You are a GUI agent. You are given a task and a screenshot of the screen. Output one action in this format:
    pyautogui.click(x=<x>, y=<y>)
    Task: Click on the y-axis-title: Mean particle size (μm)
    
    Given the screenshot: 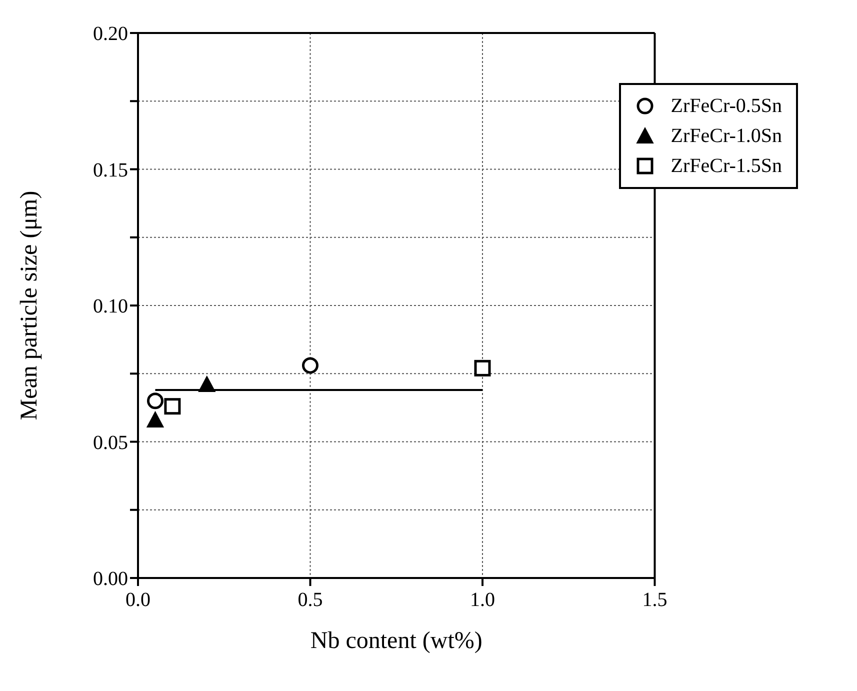 What is the action you would take?
    pyautogui.click(x=29, y=305)
    